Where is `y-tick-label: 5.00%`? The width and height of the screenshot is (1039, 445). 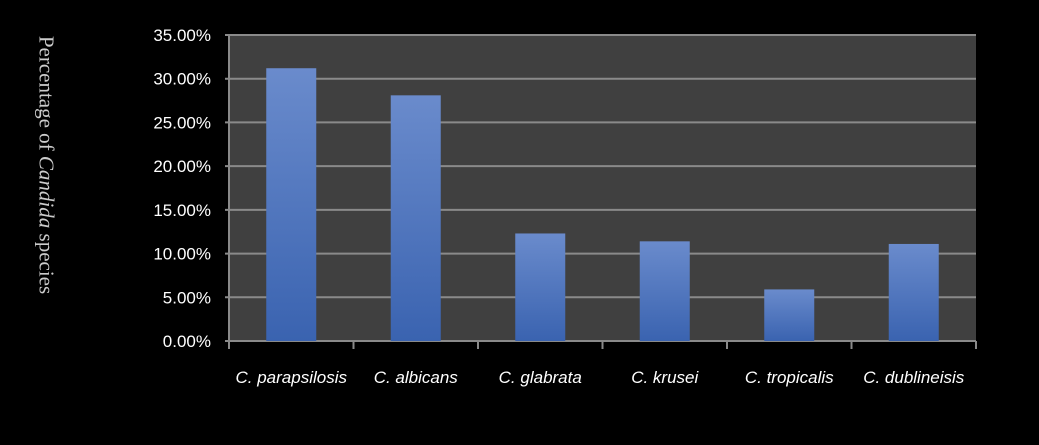 y-tick-label: 5.00% is located at coordinates (187, 297).